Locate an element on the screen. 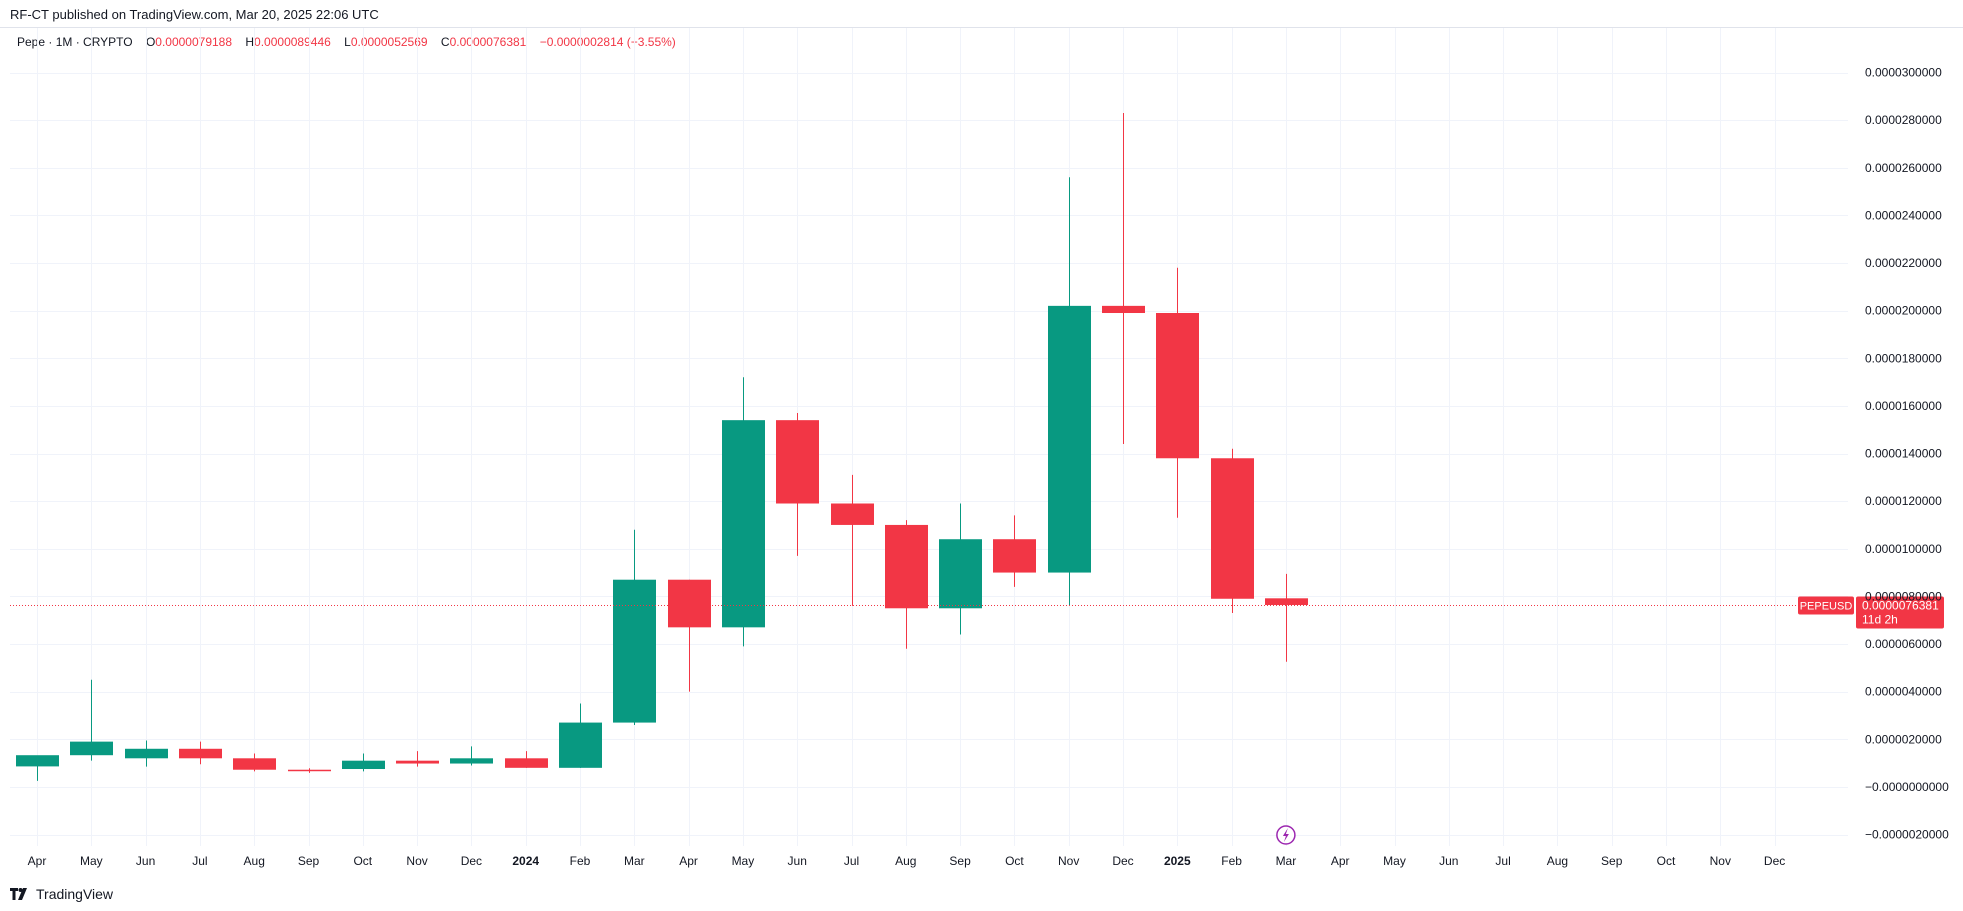  symbol-tag: PEPEUSD is located at coordinates (1826, 607).